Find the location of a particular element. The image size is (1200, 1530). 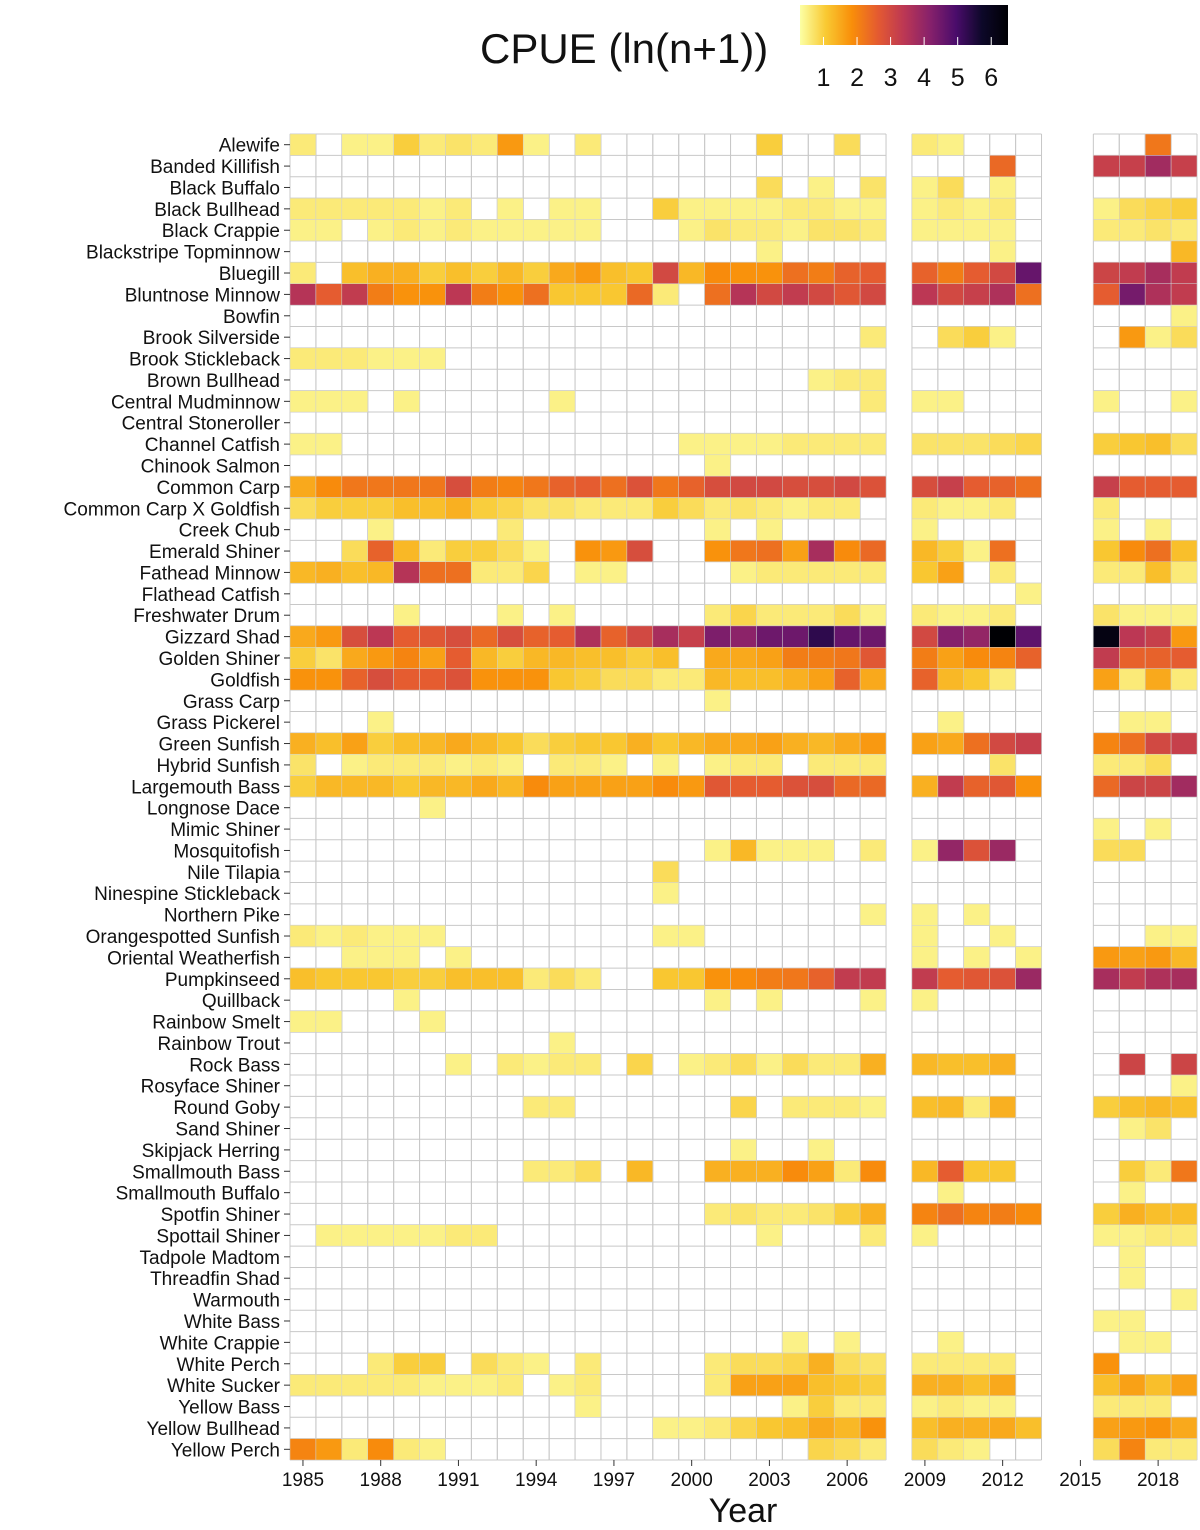

x-tick-label: 1994 is located at coordinates (536, 1480).